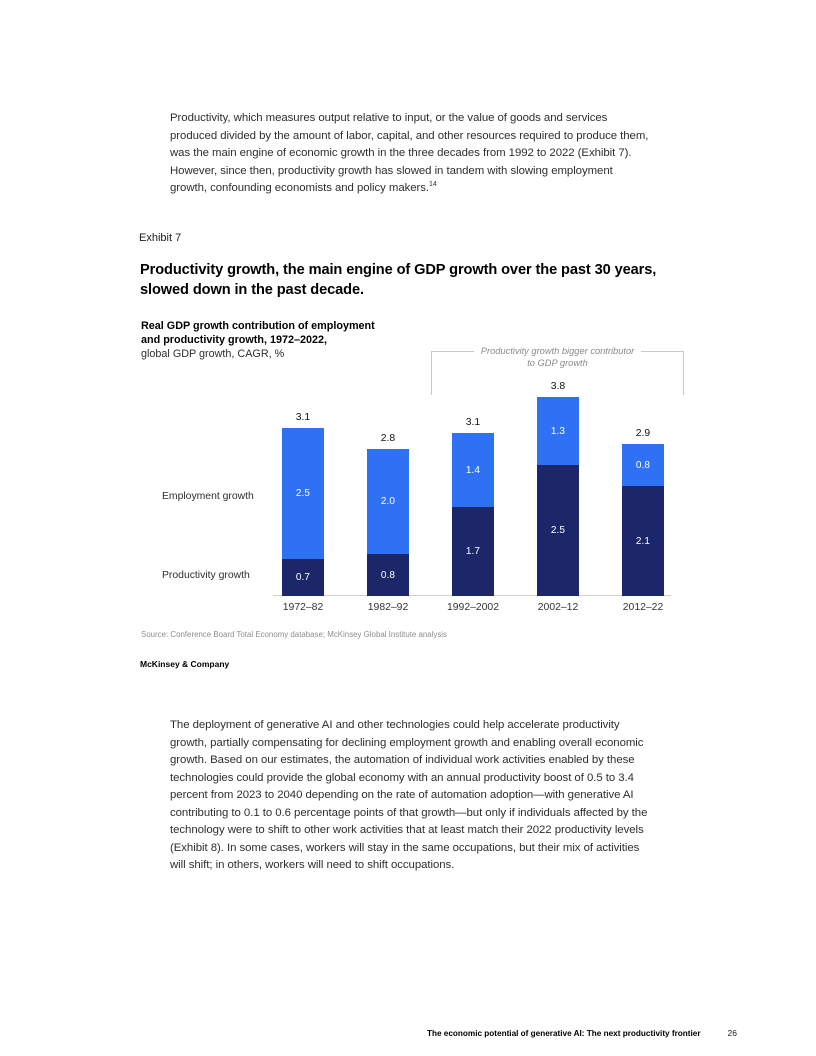 The image size is (816, 1056). What do you see at coordinates (303, 577) in the screenshot?
I see `bar-segment-productivity: 0.7` at bounding box center [303, 577].